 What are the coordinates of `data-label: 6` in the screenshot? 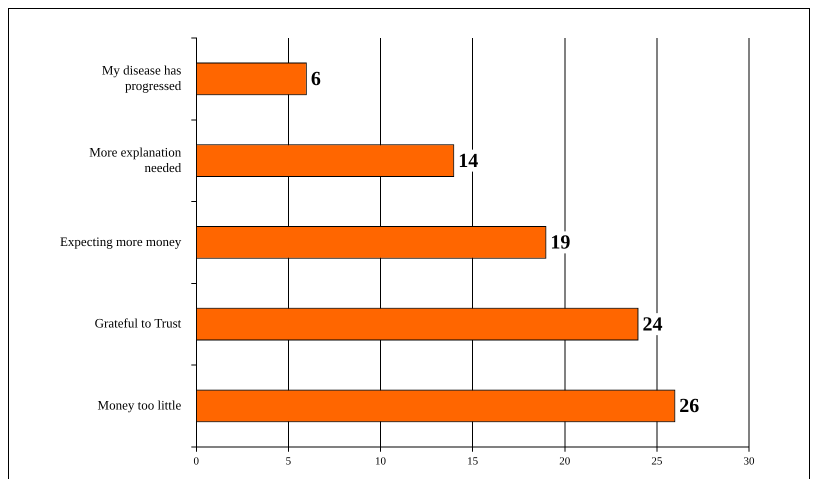 It's located at (315, 79).